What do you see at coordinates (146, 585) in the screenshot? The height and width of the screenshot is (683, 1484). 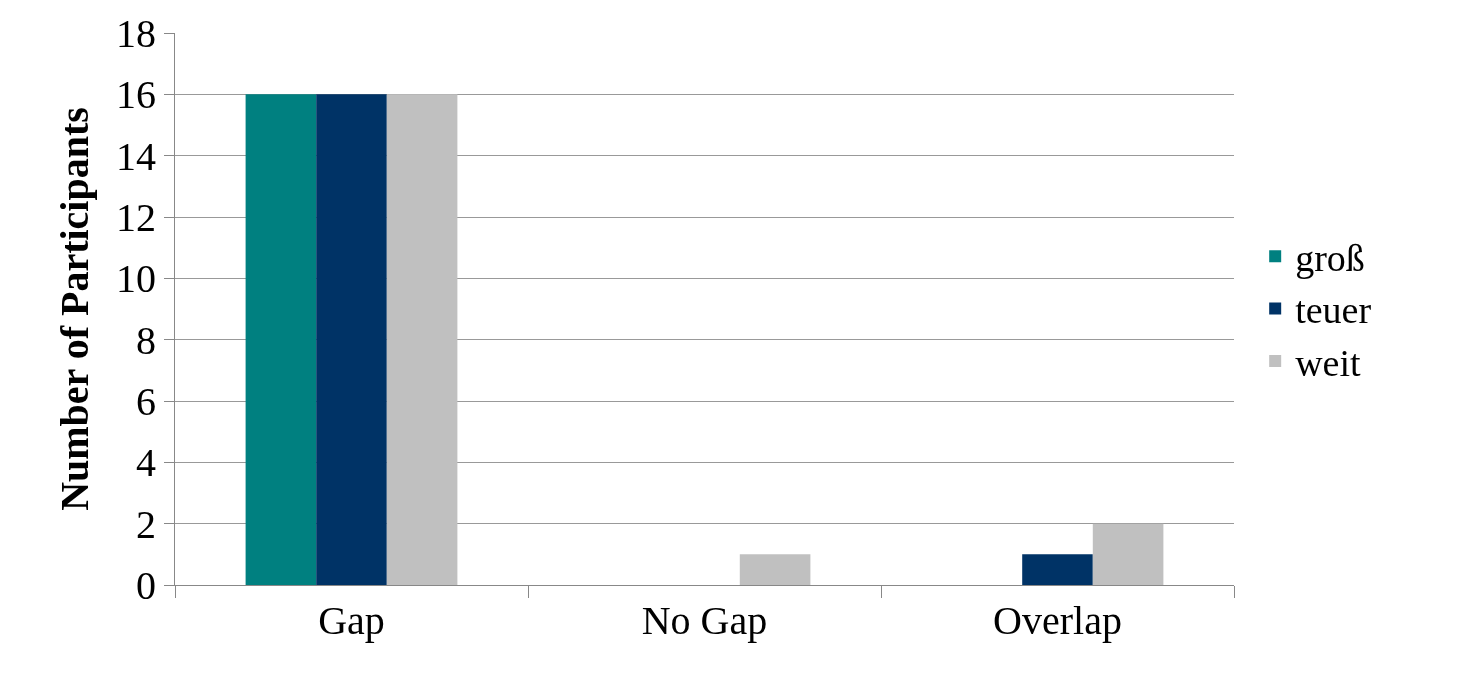 I see `y-tick-label: 0` at bounding box center [146, 585].